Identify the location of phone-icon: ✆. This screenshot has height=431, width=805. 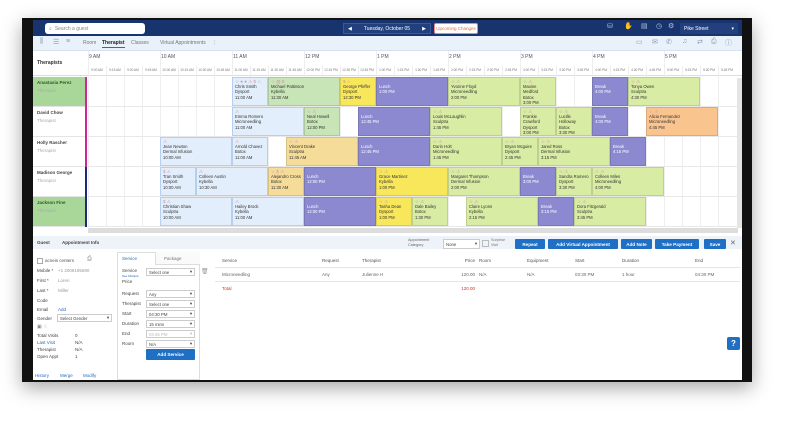
(669, 42).